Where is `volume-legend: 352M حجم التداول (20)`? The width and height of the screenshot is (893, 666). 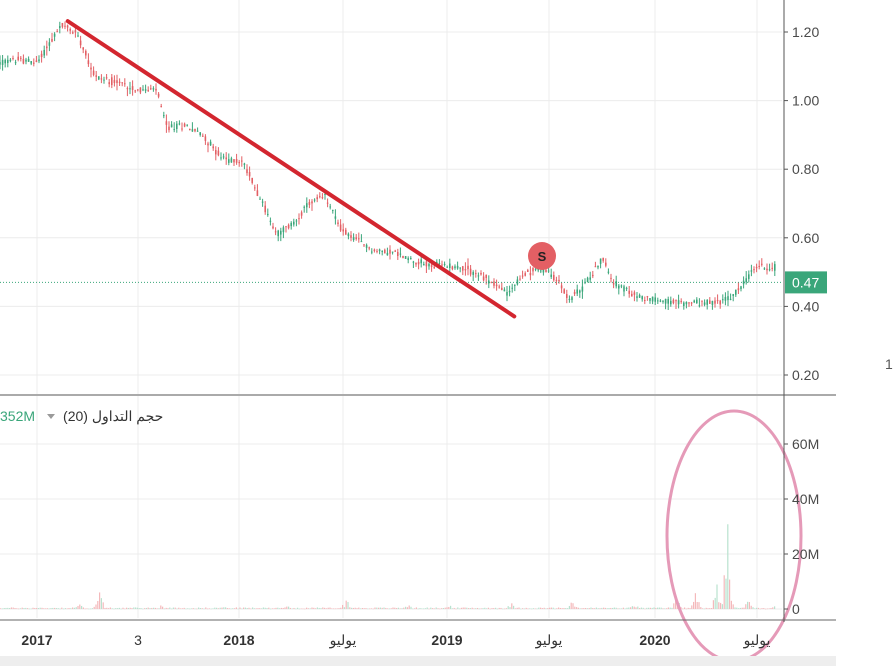 volume-legend: 352M حجم التداول (20) is located at coordinates (81, 416).